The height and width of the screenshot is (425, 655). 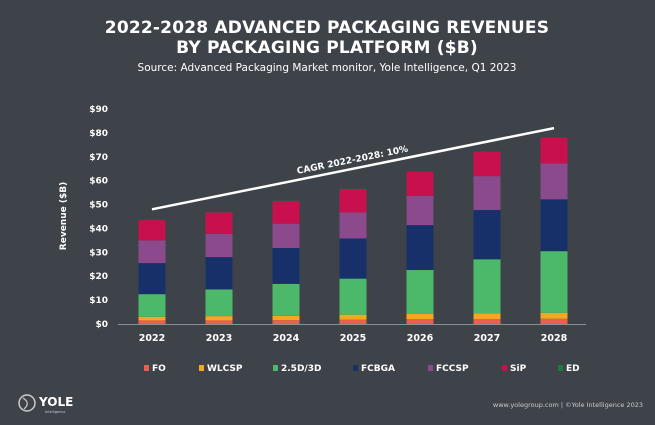 I want to click on bar-stack-2027, so click(x=487, y=237).